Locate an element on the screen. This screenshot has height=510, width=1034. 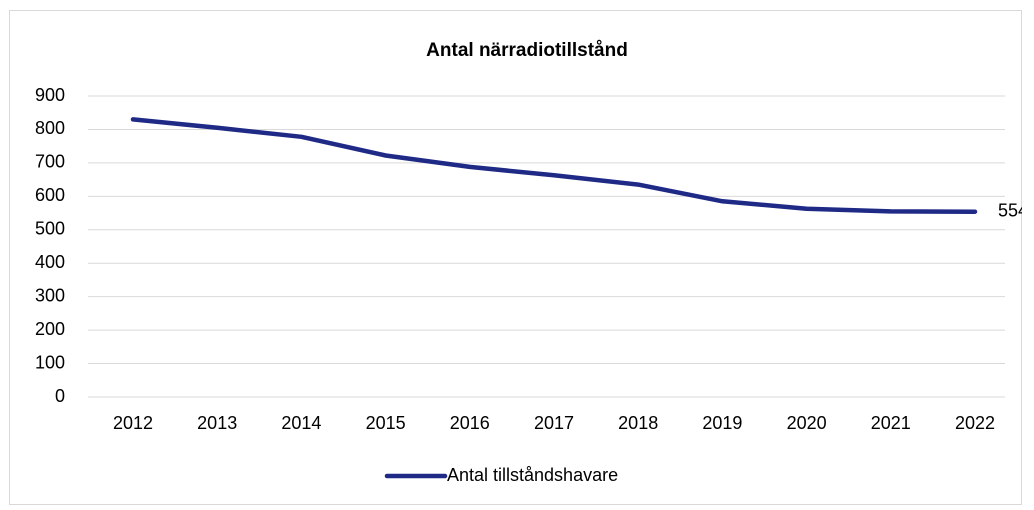
x-tick-label: 2022 is located at coordinates (975, 423).